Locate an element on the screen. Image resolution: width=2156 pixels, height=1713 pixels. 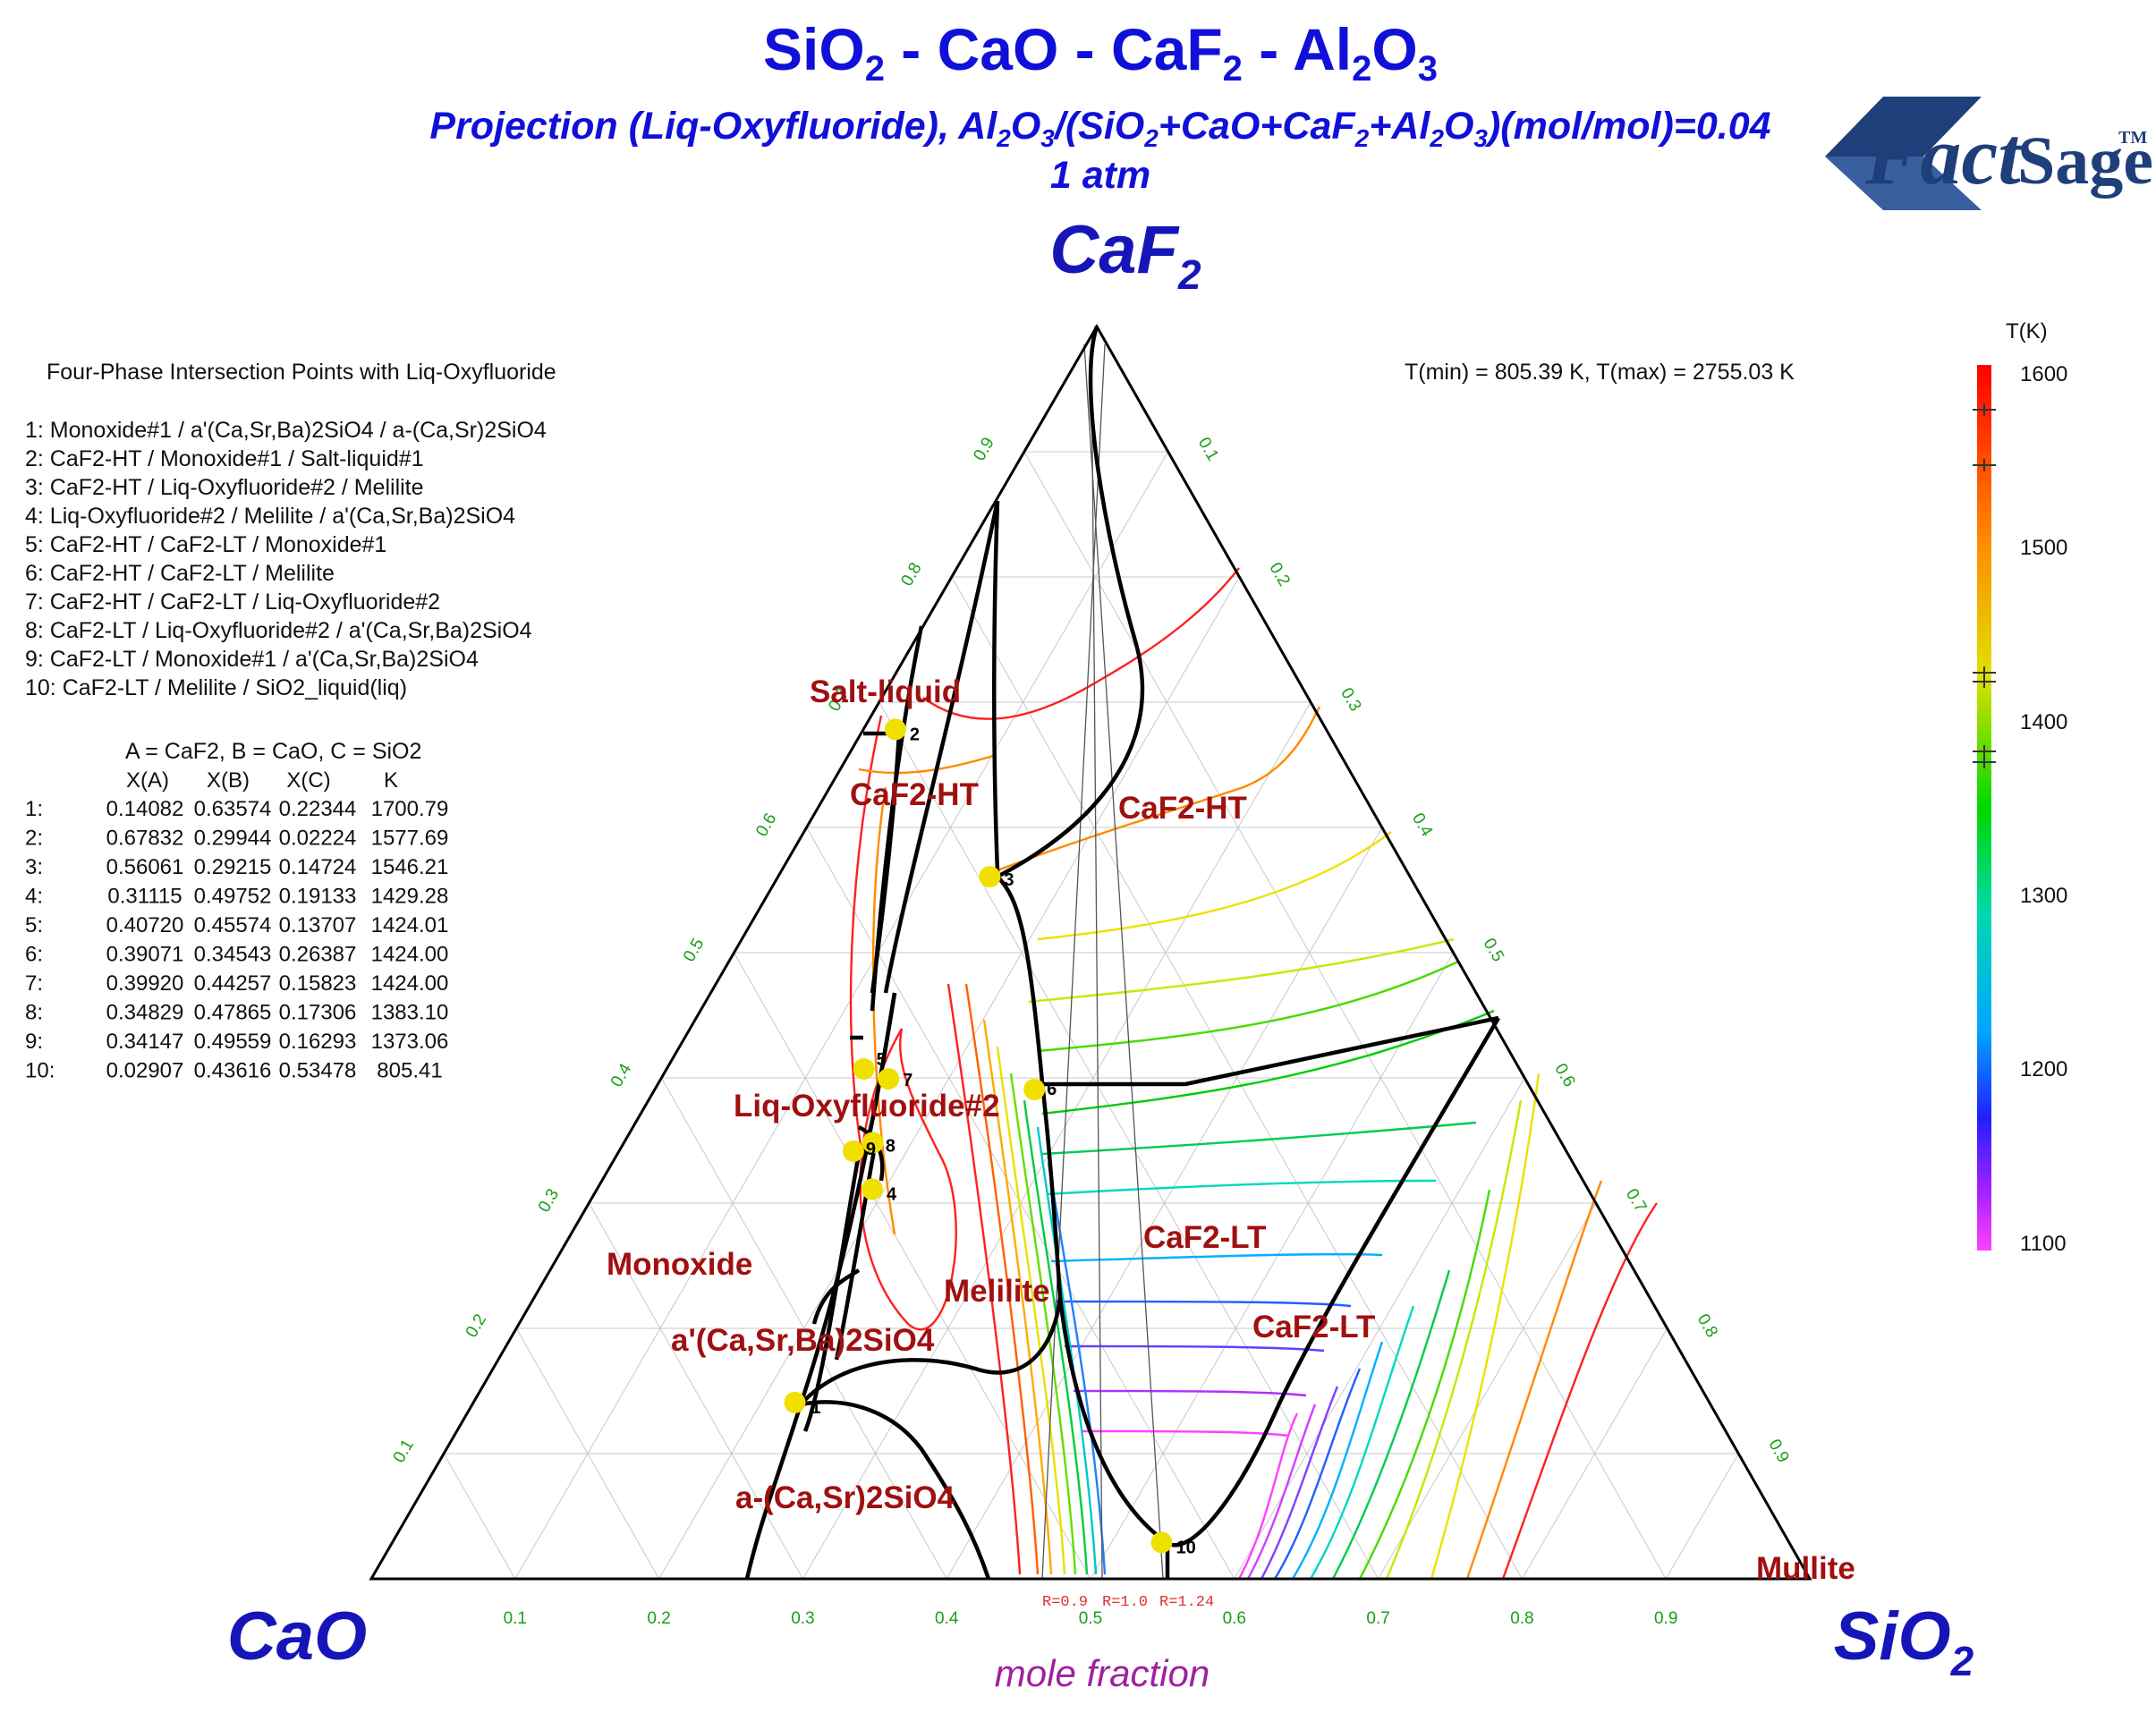
table-cell: 0.49752 is located at coordinates (233, 897).